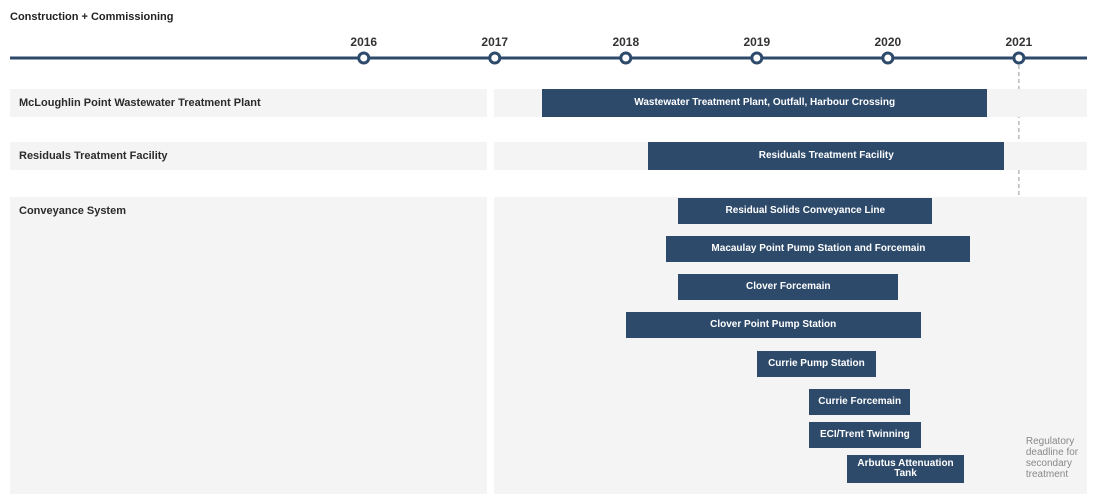 This screenshot has width=1093, height=494. What do you see at coordinates (860, 402) in the screenshot?
I see `task-bar: Currie Forcemain` at bounding box center [860, 402].